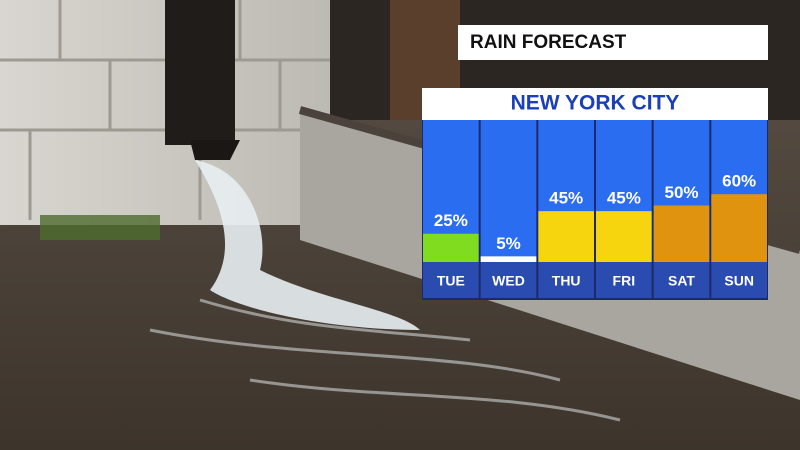 The width and height of the screenshot is (800, 450). Describe the element at coordinates (508, 191) in the screenshot. I see `column-background` at that location.